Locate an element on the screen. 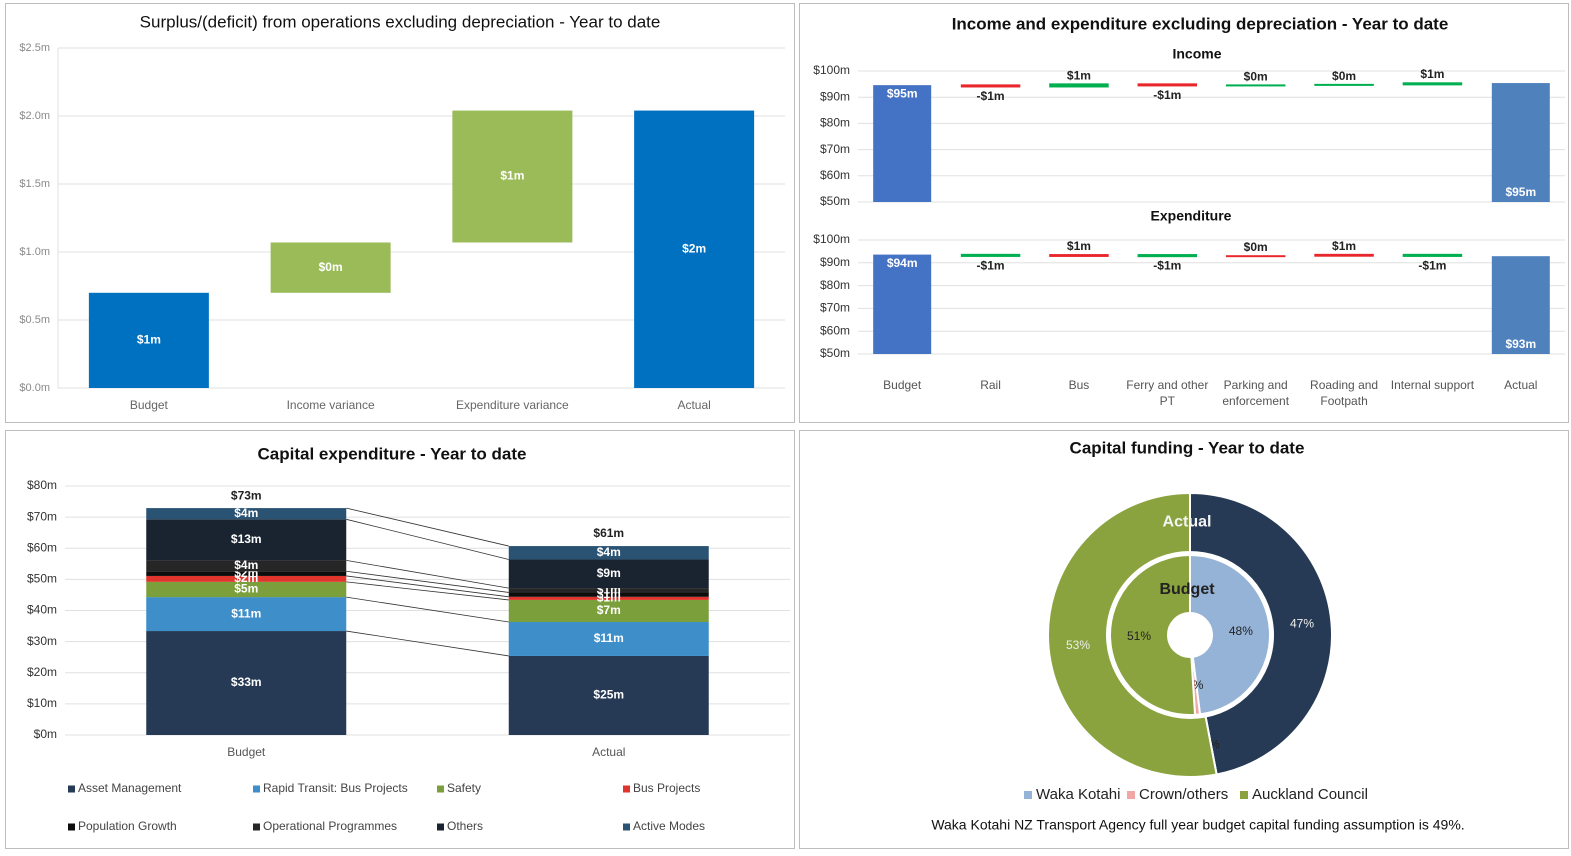 This screenshot has height=856, width=1571. legend-label: Rapid Transit: Bus Projects is located at coordinates (335, 788).